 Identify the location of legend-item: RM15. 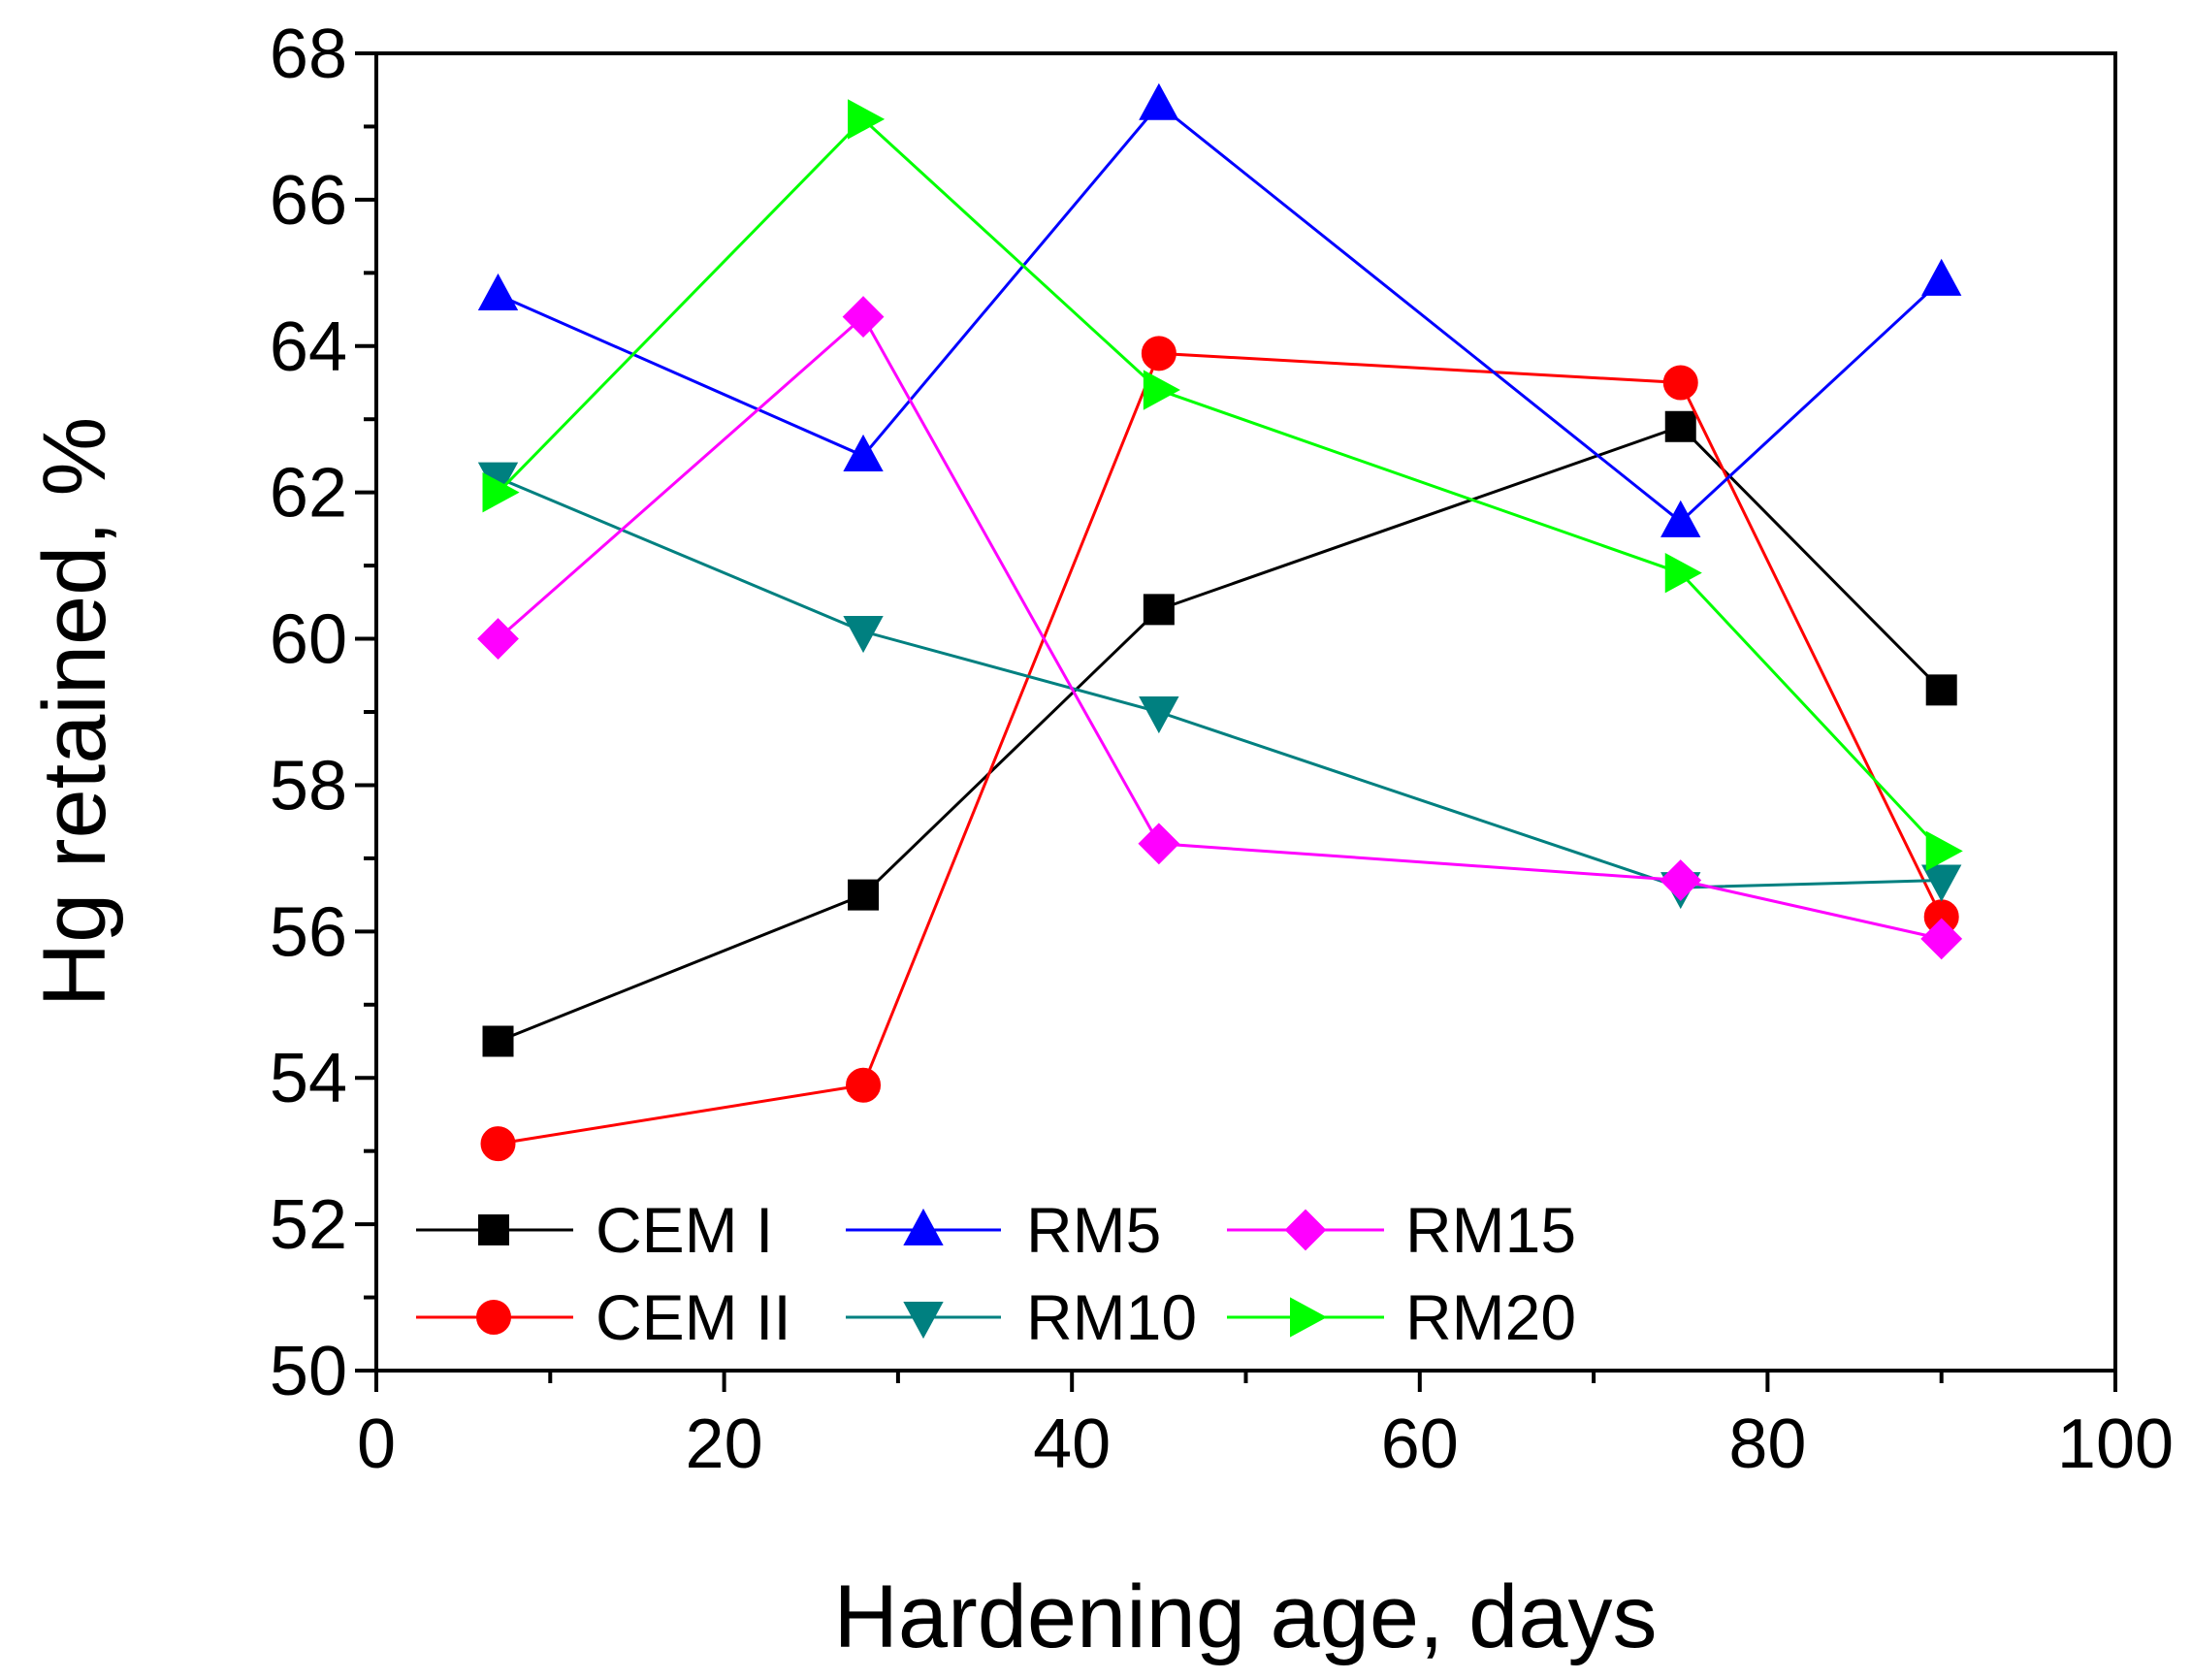
(1401, 1230).